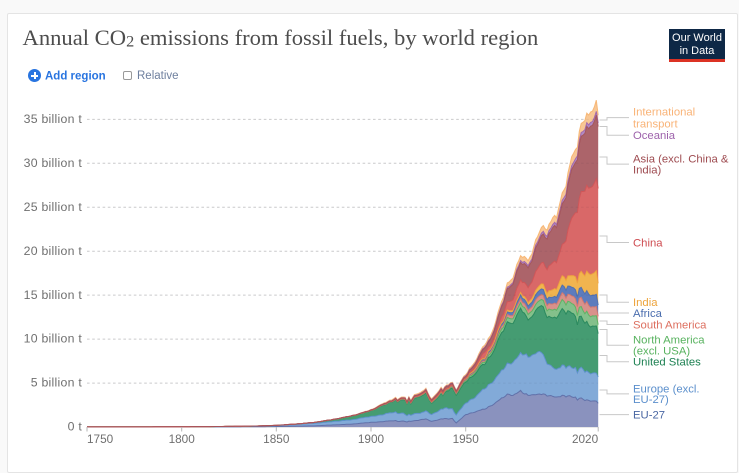 The height and width of the screenshot is (473, 739). Describe the element at coordinates (661, 351) in the screenshot. I see `svg-text: (excl. USA)` at that location.